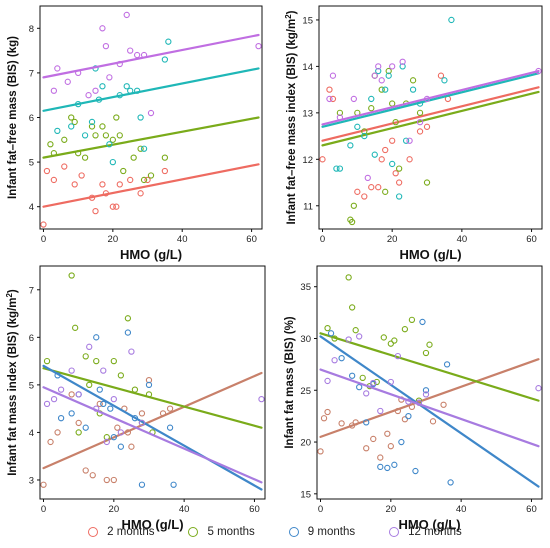 This screenshot has height=548, width=550. I want to click on legend-marker-12-months, so click(394, 532).